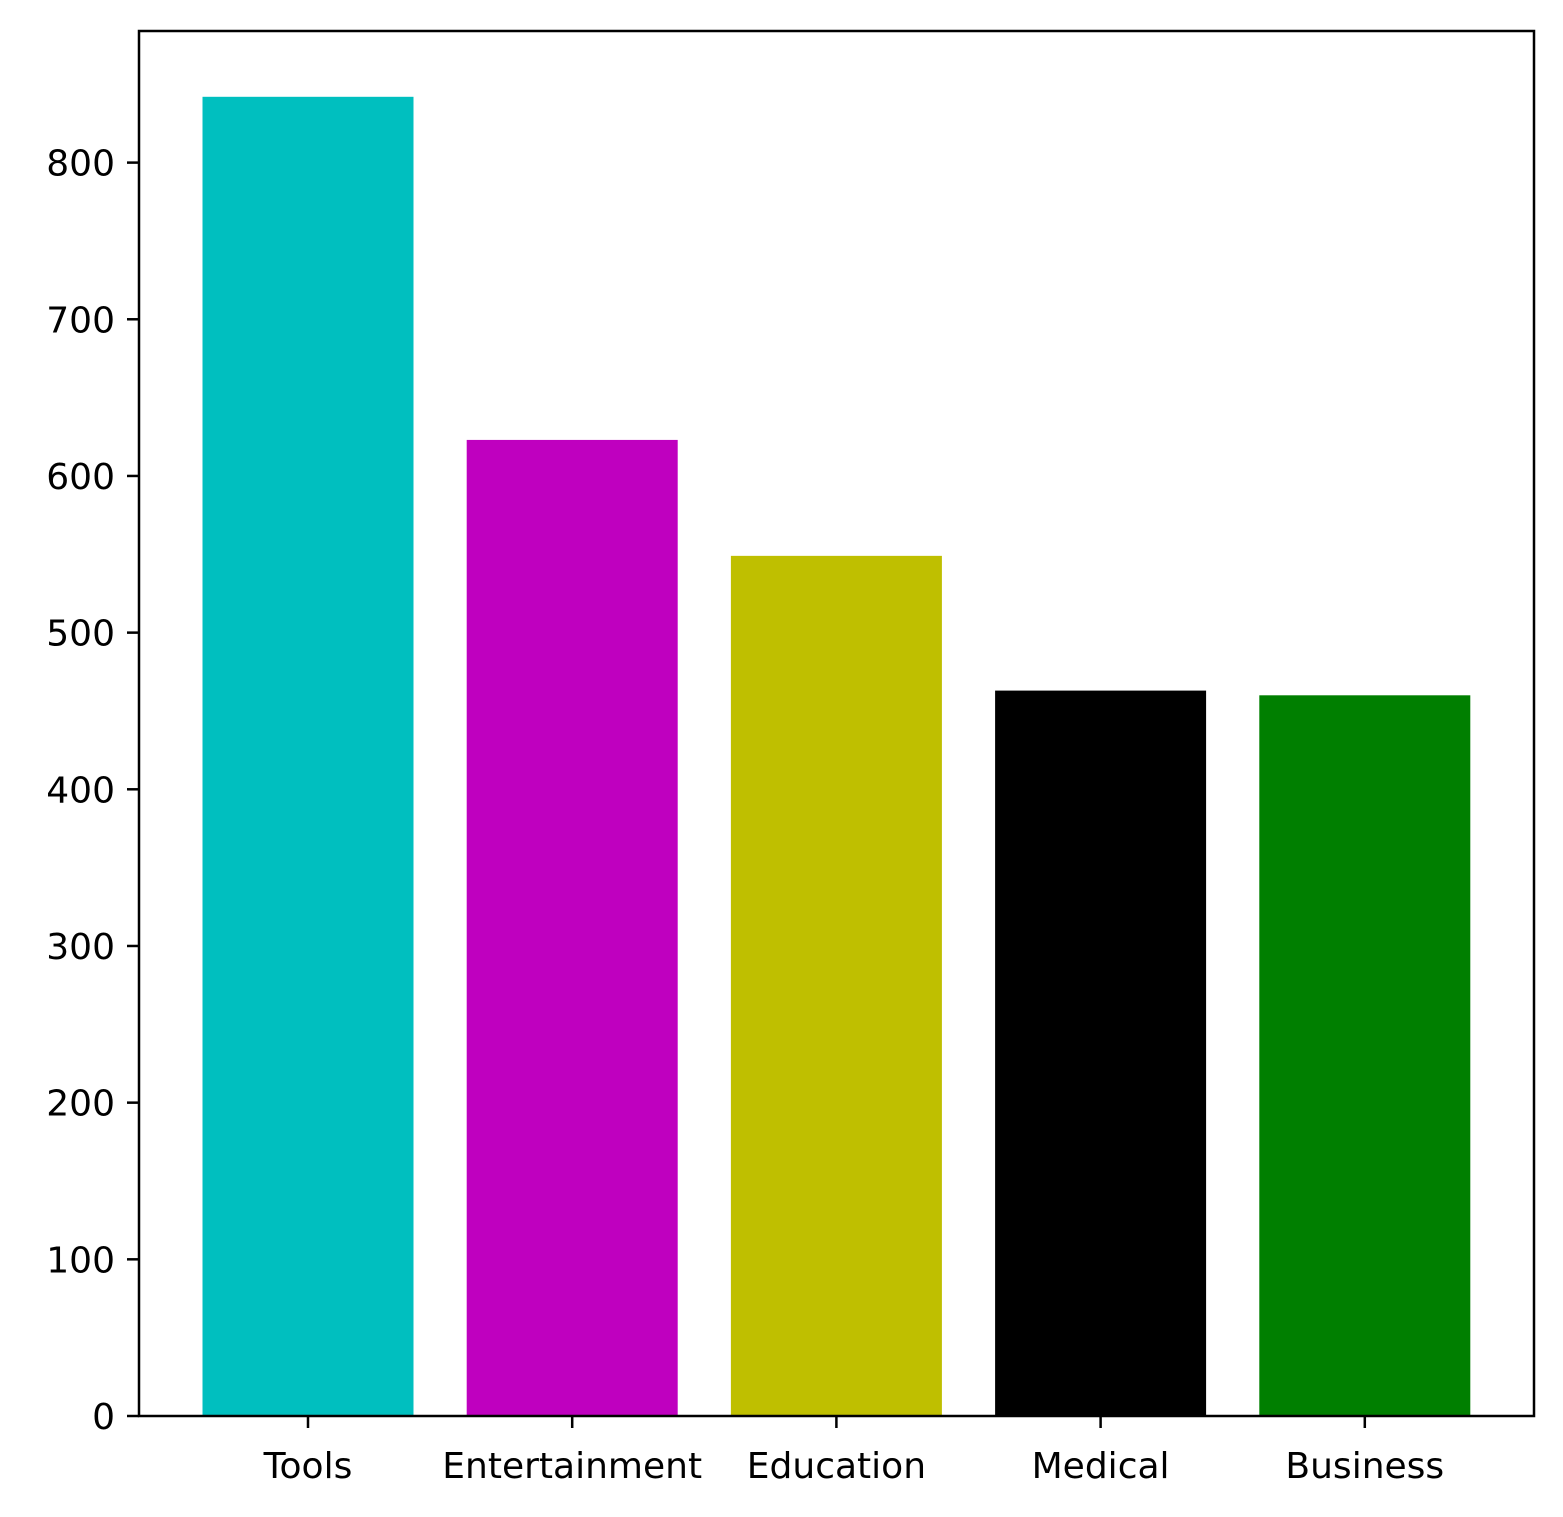 This screenshot has width=1563, height=1517. Describe the element at coordinates (80, 1260) in the screenshot. I see `y-tick-label-100: 100` at that location.